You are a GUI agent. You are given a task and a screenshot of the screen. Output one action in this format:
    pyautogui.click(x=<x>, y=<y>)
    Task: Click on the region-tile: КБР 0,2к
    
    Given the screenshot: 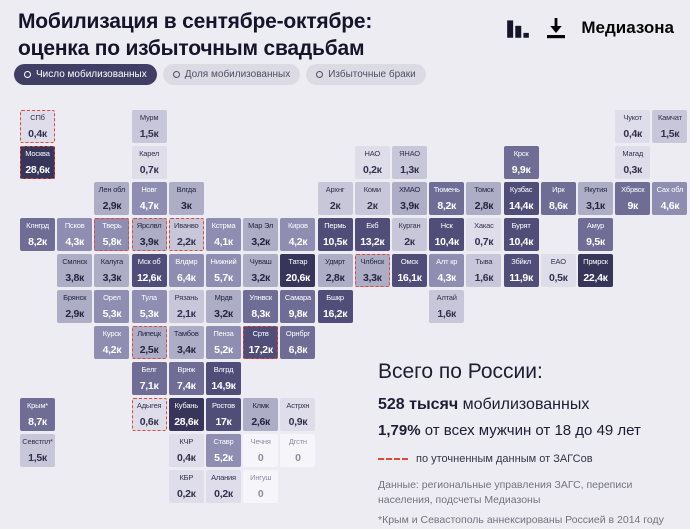 What is the action you would take?
    pyautogui.click(x=186, y=486)
    